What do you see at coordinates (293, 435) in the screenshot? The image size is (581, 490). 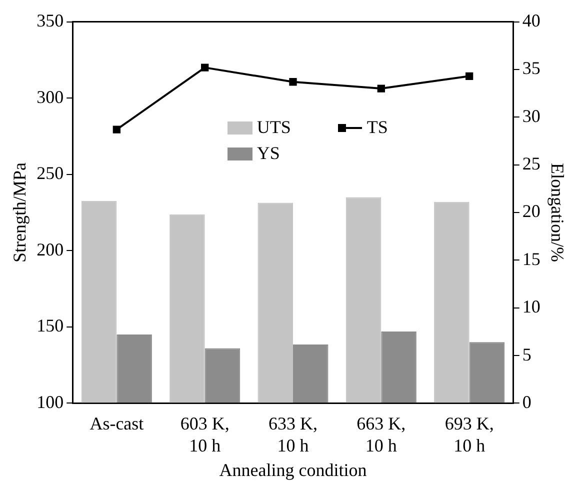 I see `x-tick-label: 633 K, 10 h` at bounding box center [293, 435].